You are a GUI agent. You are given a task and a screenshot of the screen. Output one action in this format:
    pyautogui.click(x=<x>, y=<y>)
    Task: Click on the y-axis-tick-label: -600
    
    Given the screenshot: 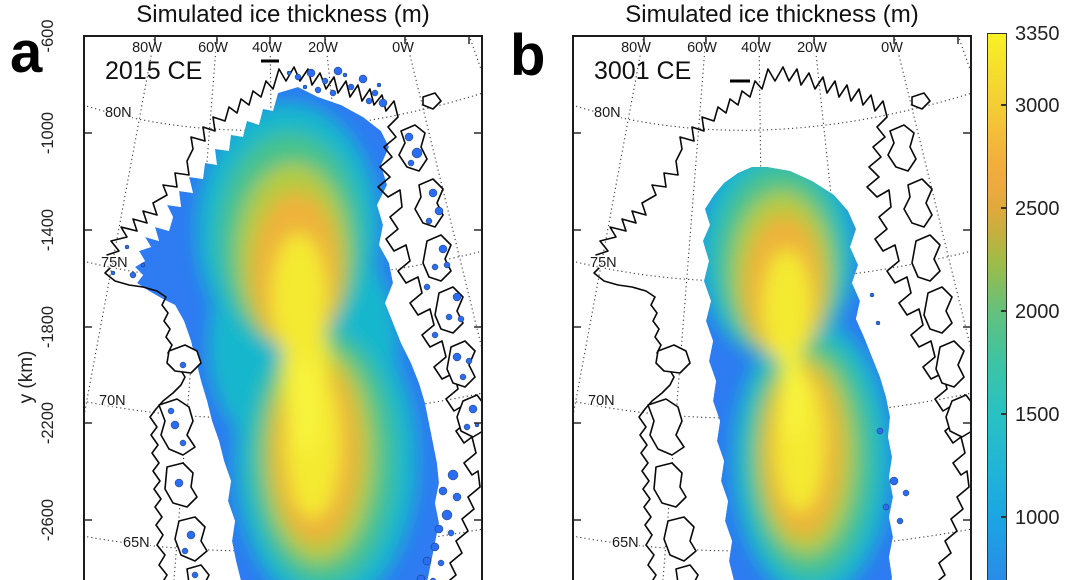 What is the action you would take?
    pyautogui.click(x=48, y=36)
    